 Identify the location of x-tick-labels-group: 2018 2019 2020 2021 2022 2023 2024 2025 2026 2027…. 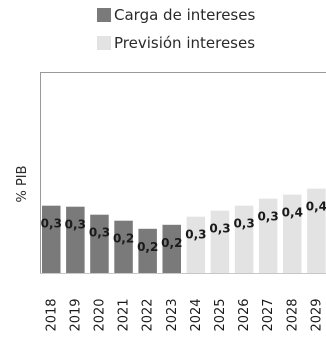
(184, 314).